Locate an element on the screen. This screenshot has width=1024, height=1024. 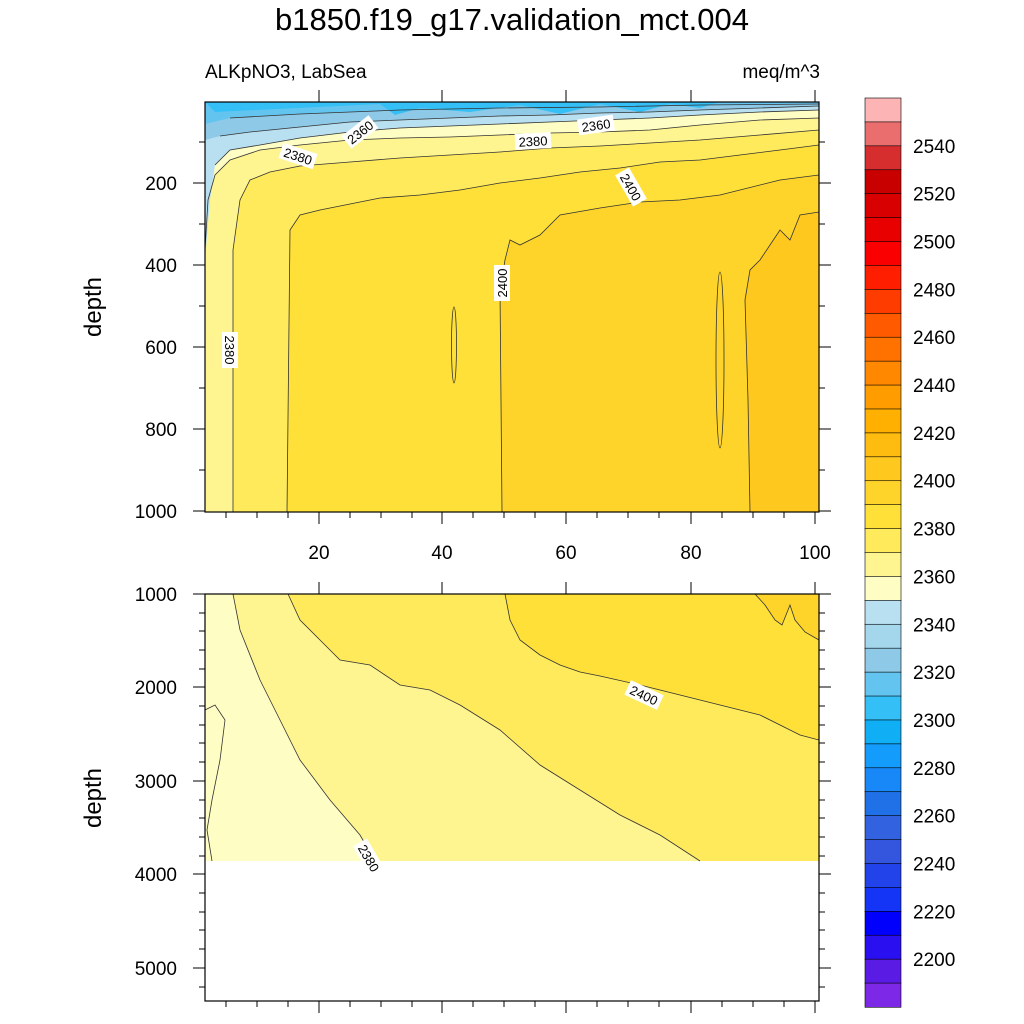
colorbar-tick-label: 2260 is located at coordinates (934, 817).